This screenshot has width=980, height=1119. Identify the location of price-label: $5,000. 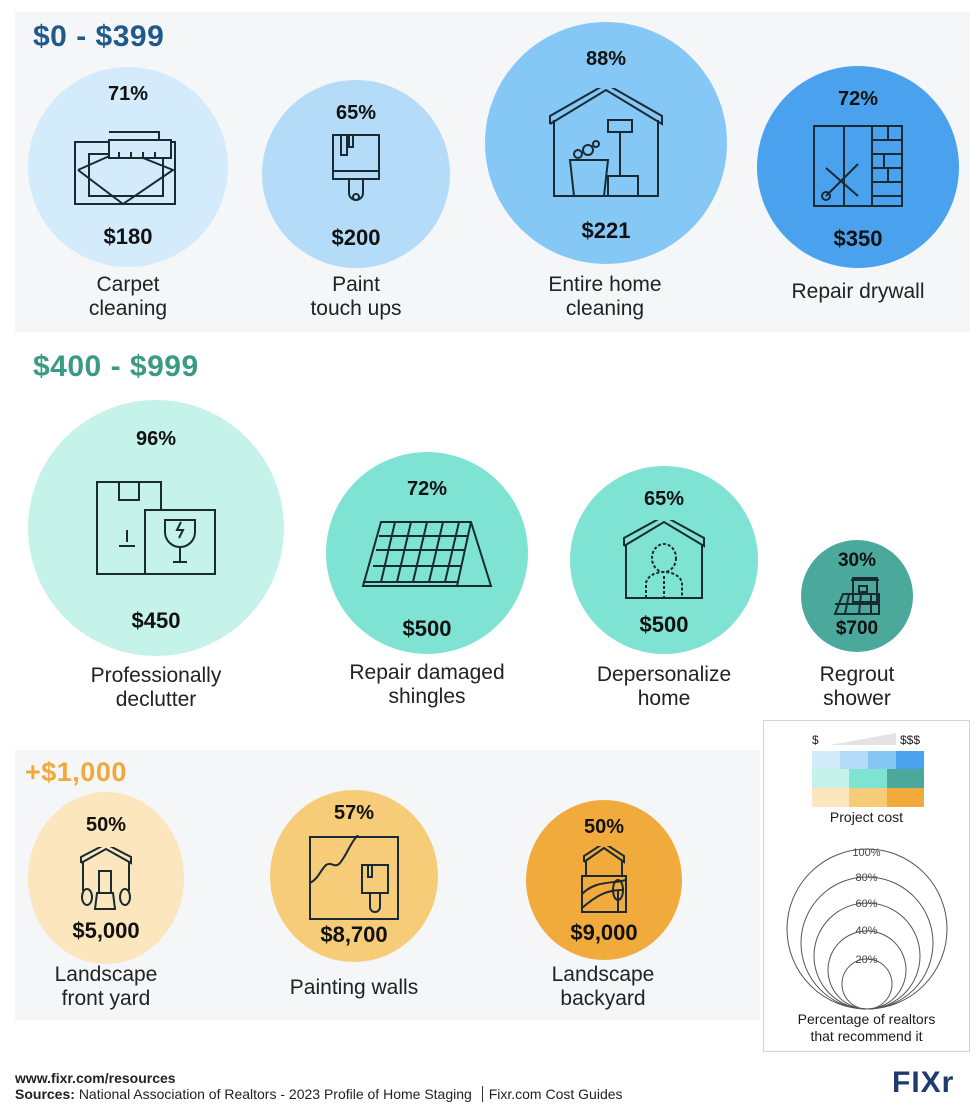
(106, 930).